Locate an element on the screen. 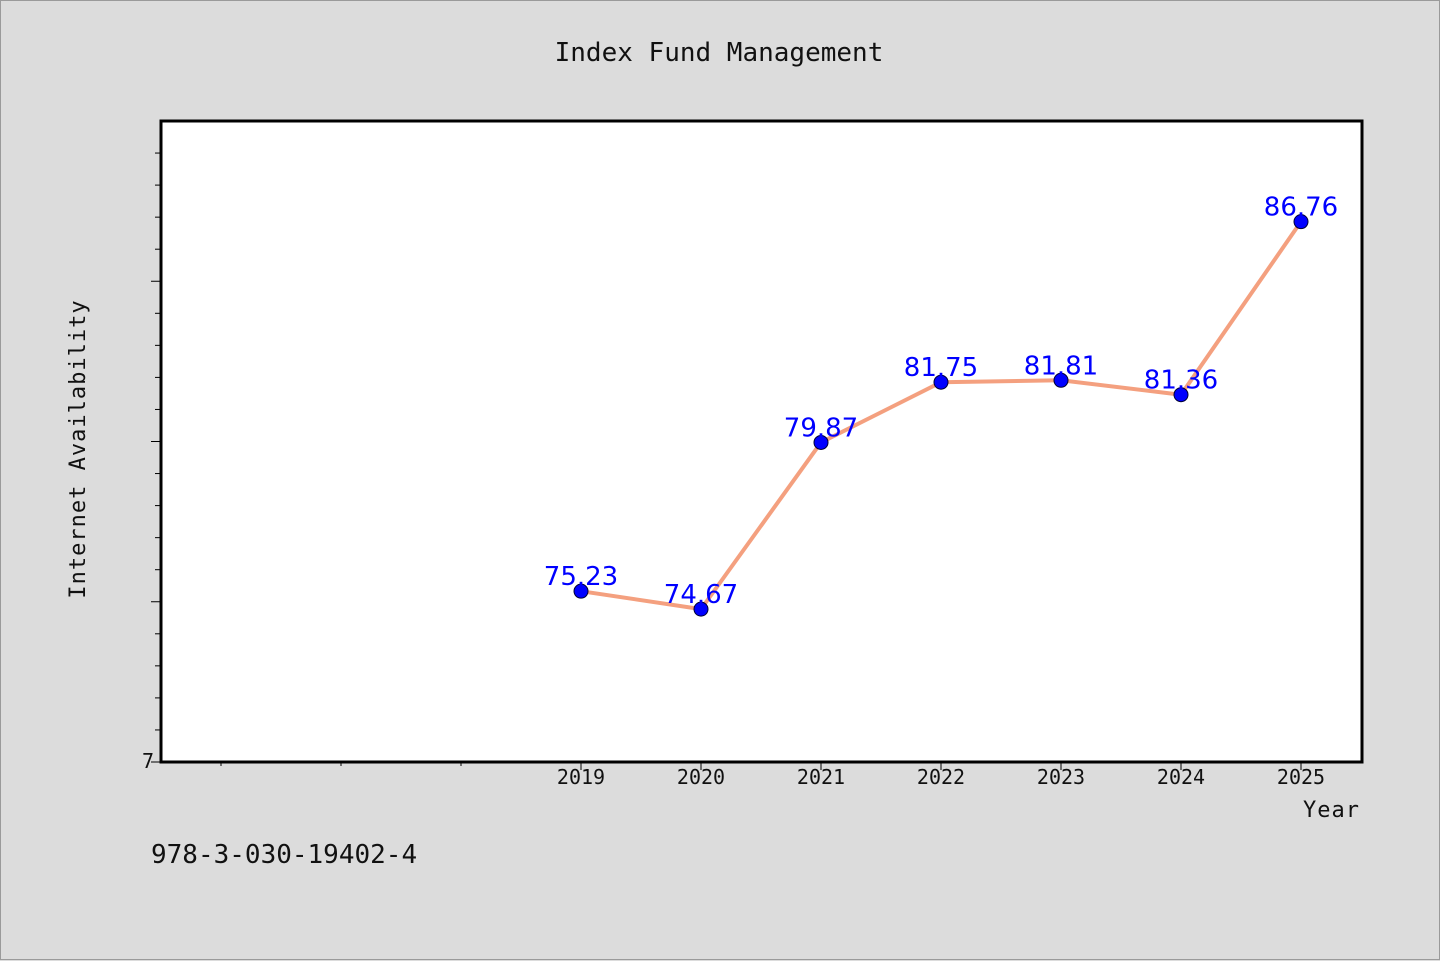  x-tick-label: 2019 is located at coordinates (581, 777).